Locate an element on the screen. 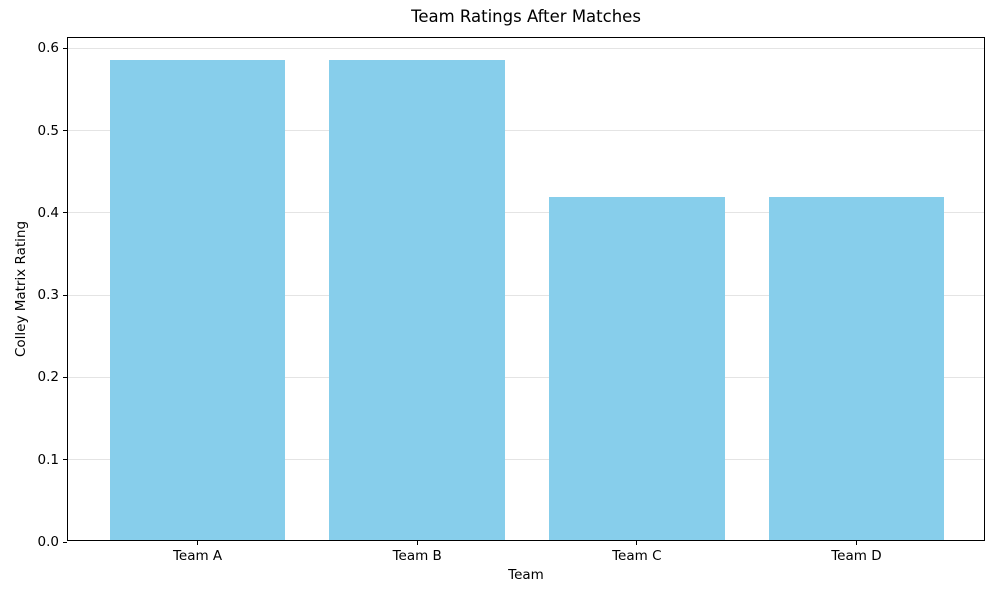 Image resolution: width=1000 pixels, height=600 pixels. y-tick-label: 0.4 is located at coordinates (48, 212).